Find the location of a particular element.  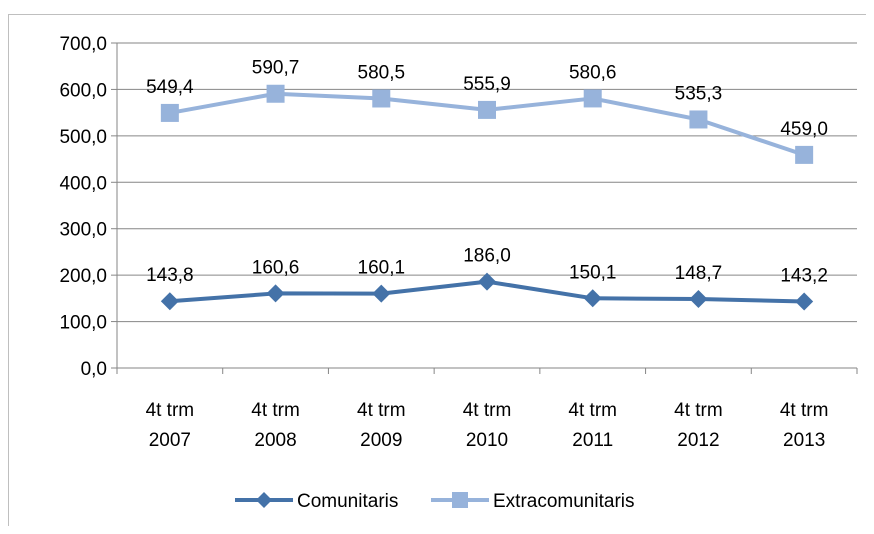

legend-label: Extracomunitaris is located at coordinates (564, 501).